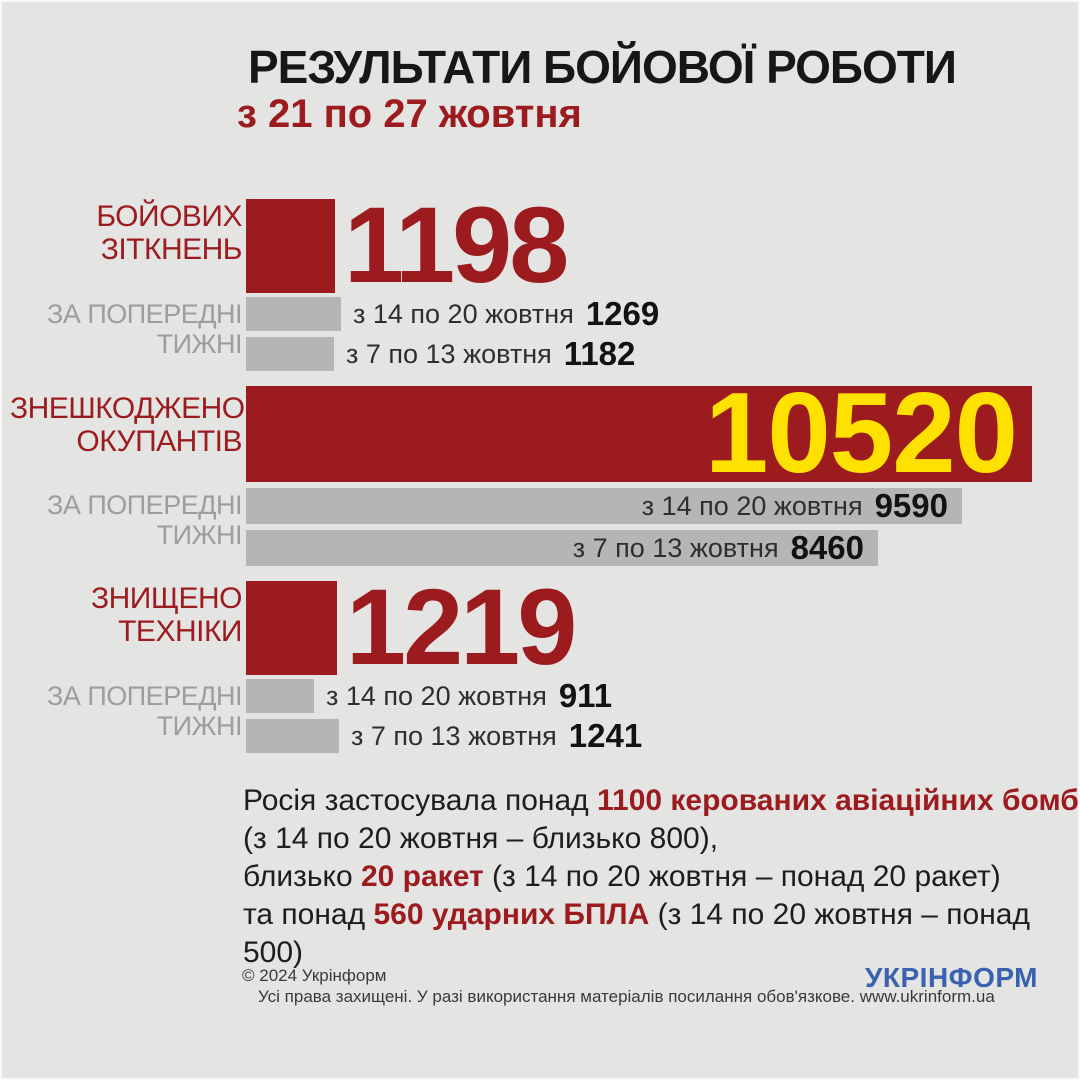 The image size is (1080, 1080). I want to click on previous-week-row: з 7 по 13 жовтня 8460, so click(659, 547).